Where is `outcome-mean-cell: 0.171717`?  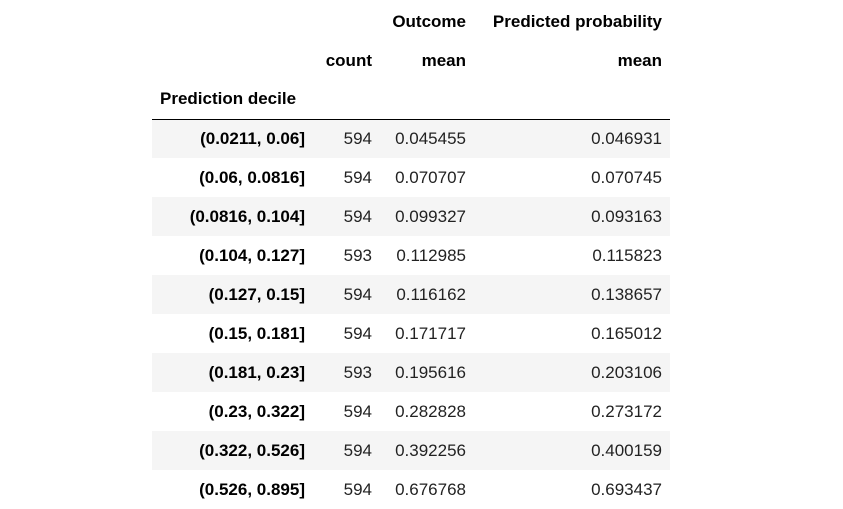
outcome-mean-cell: 0.171717 is located at coordinates (430, 333).